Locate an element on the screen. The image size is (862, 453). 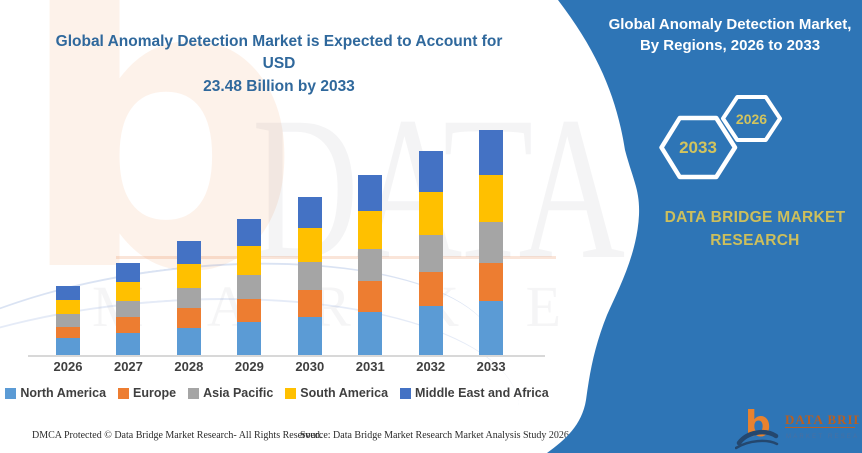
bar-segment-north-america-2030 is located at coordinates (309, 336).